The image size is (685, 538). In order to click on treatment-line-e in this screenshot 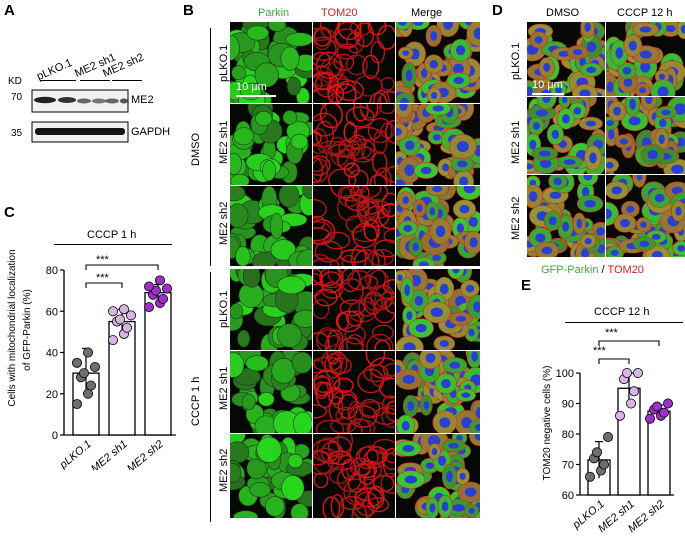, I will do `click(624, 322)`.